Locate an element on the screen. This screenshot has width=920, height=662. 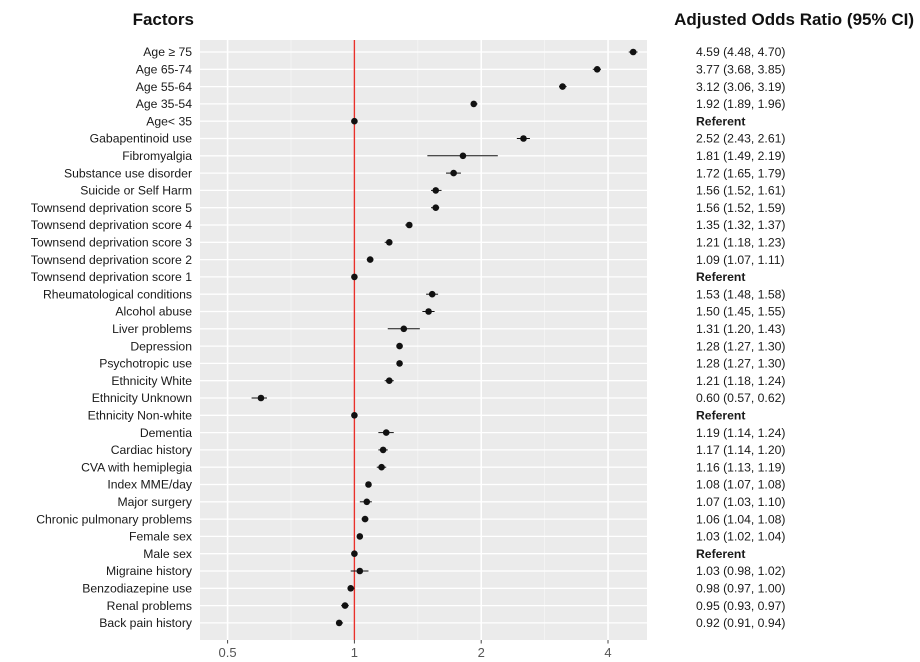
factor-label: Age< 35 is located at coordinates (169, 121).